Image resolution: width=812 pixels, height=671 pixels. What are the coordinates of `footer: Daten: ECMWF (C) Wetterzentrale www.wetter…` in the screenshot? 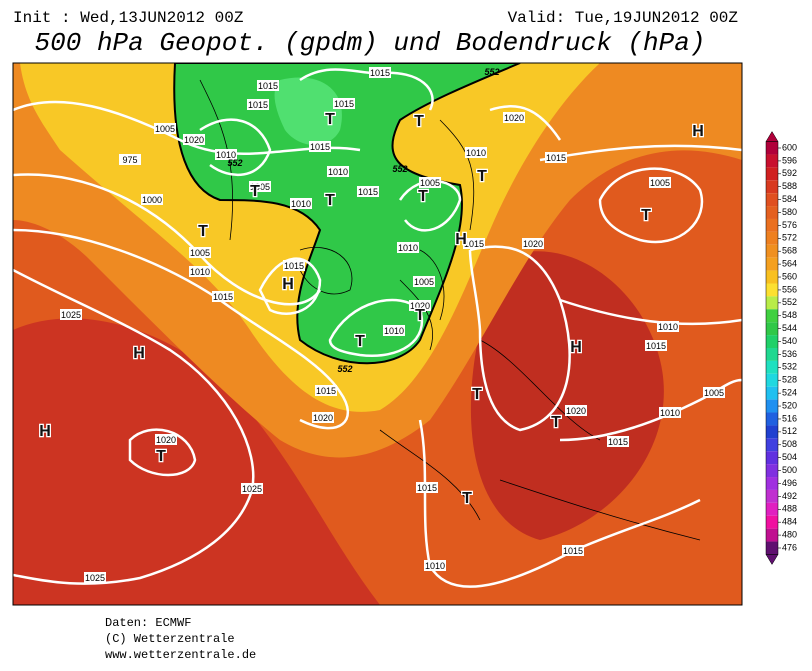 It's located at (180, 639).